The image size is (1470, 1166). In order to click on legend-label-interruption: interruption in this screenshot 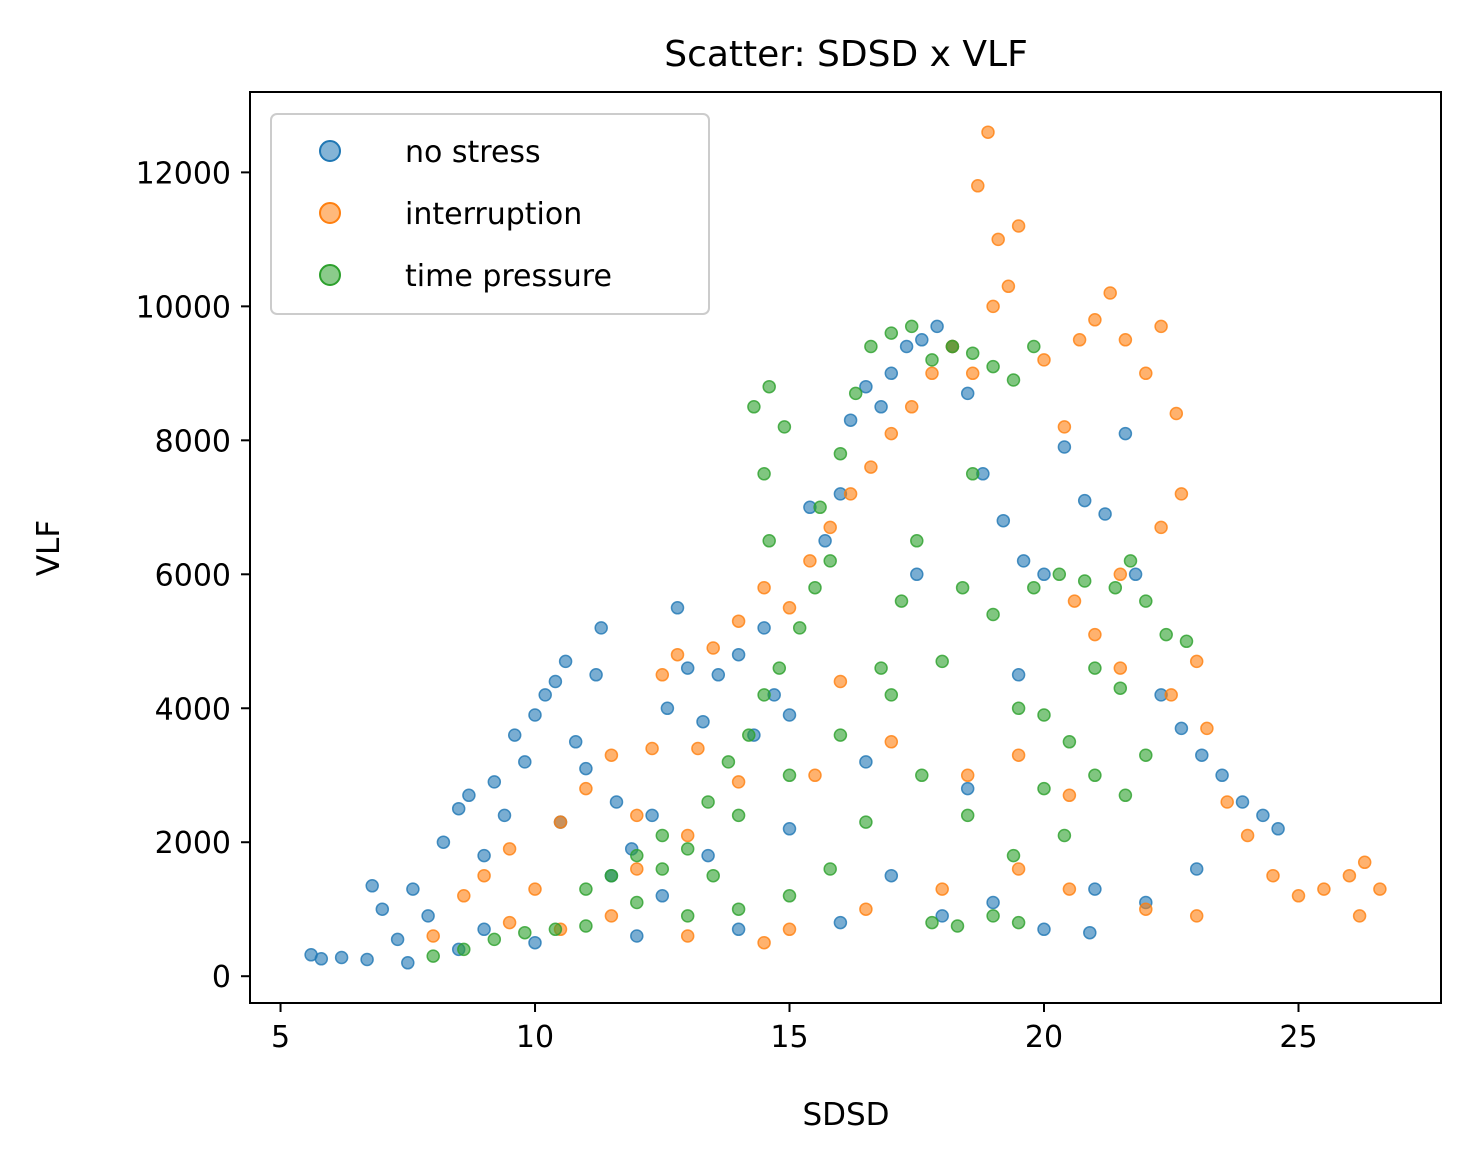, I will do `click(493, 214)`.